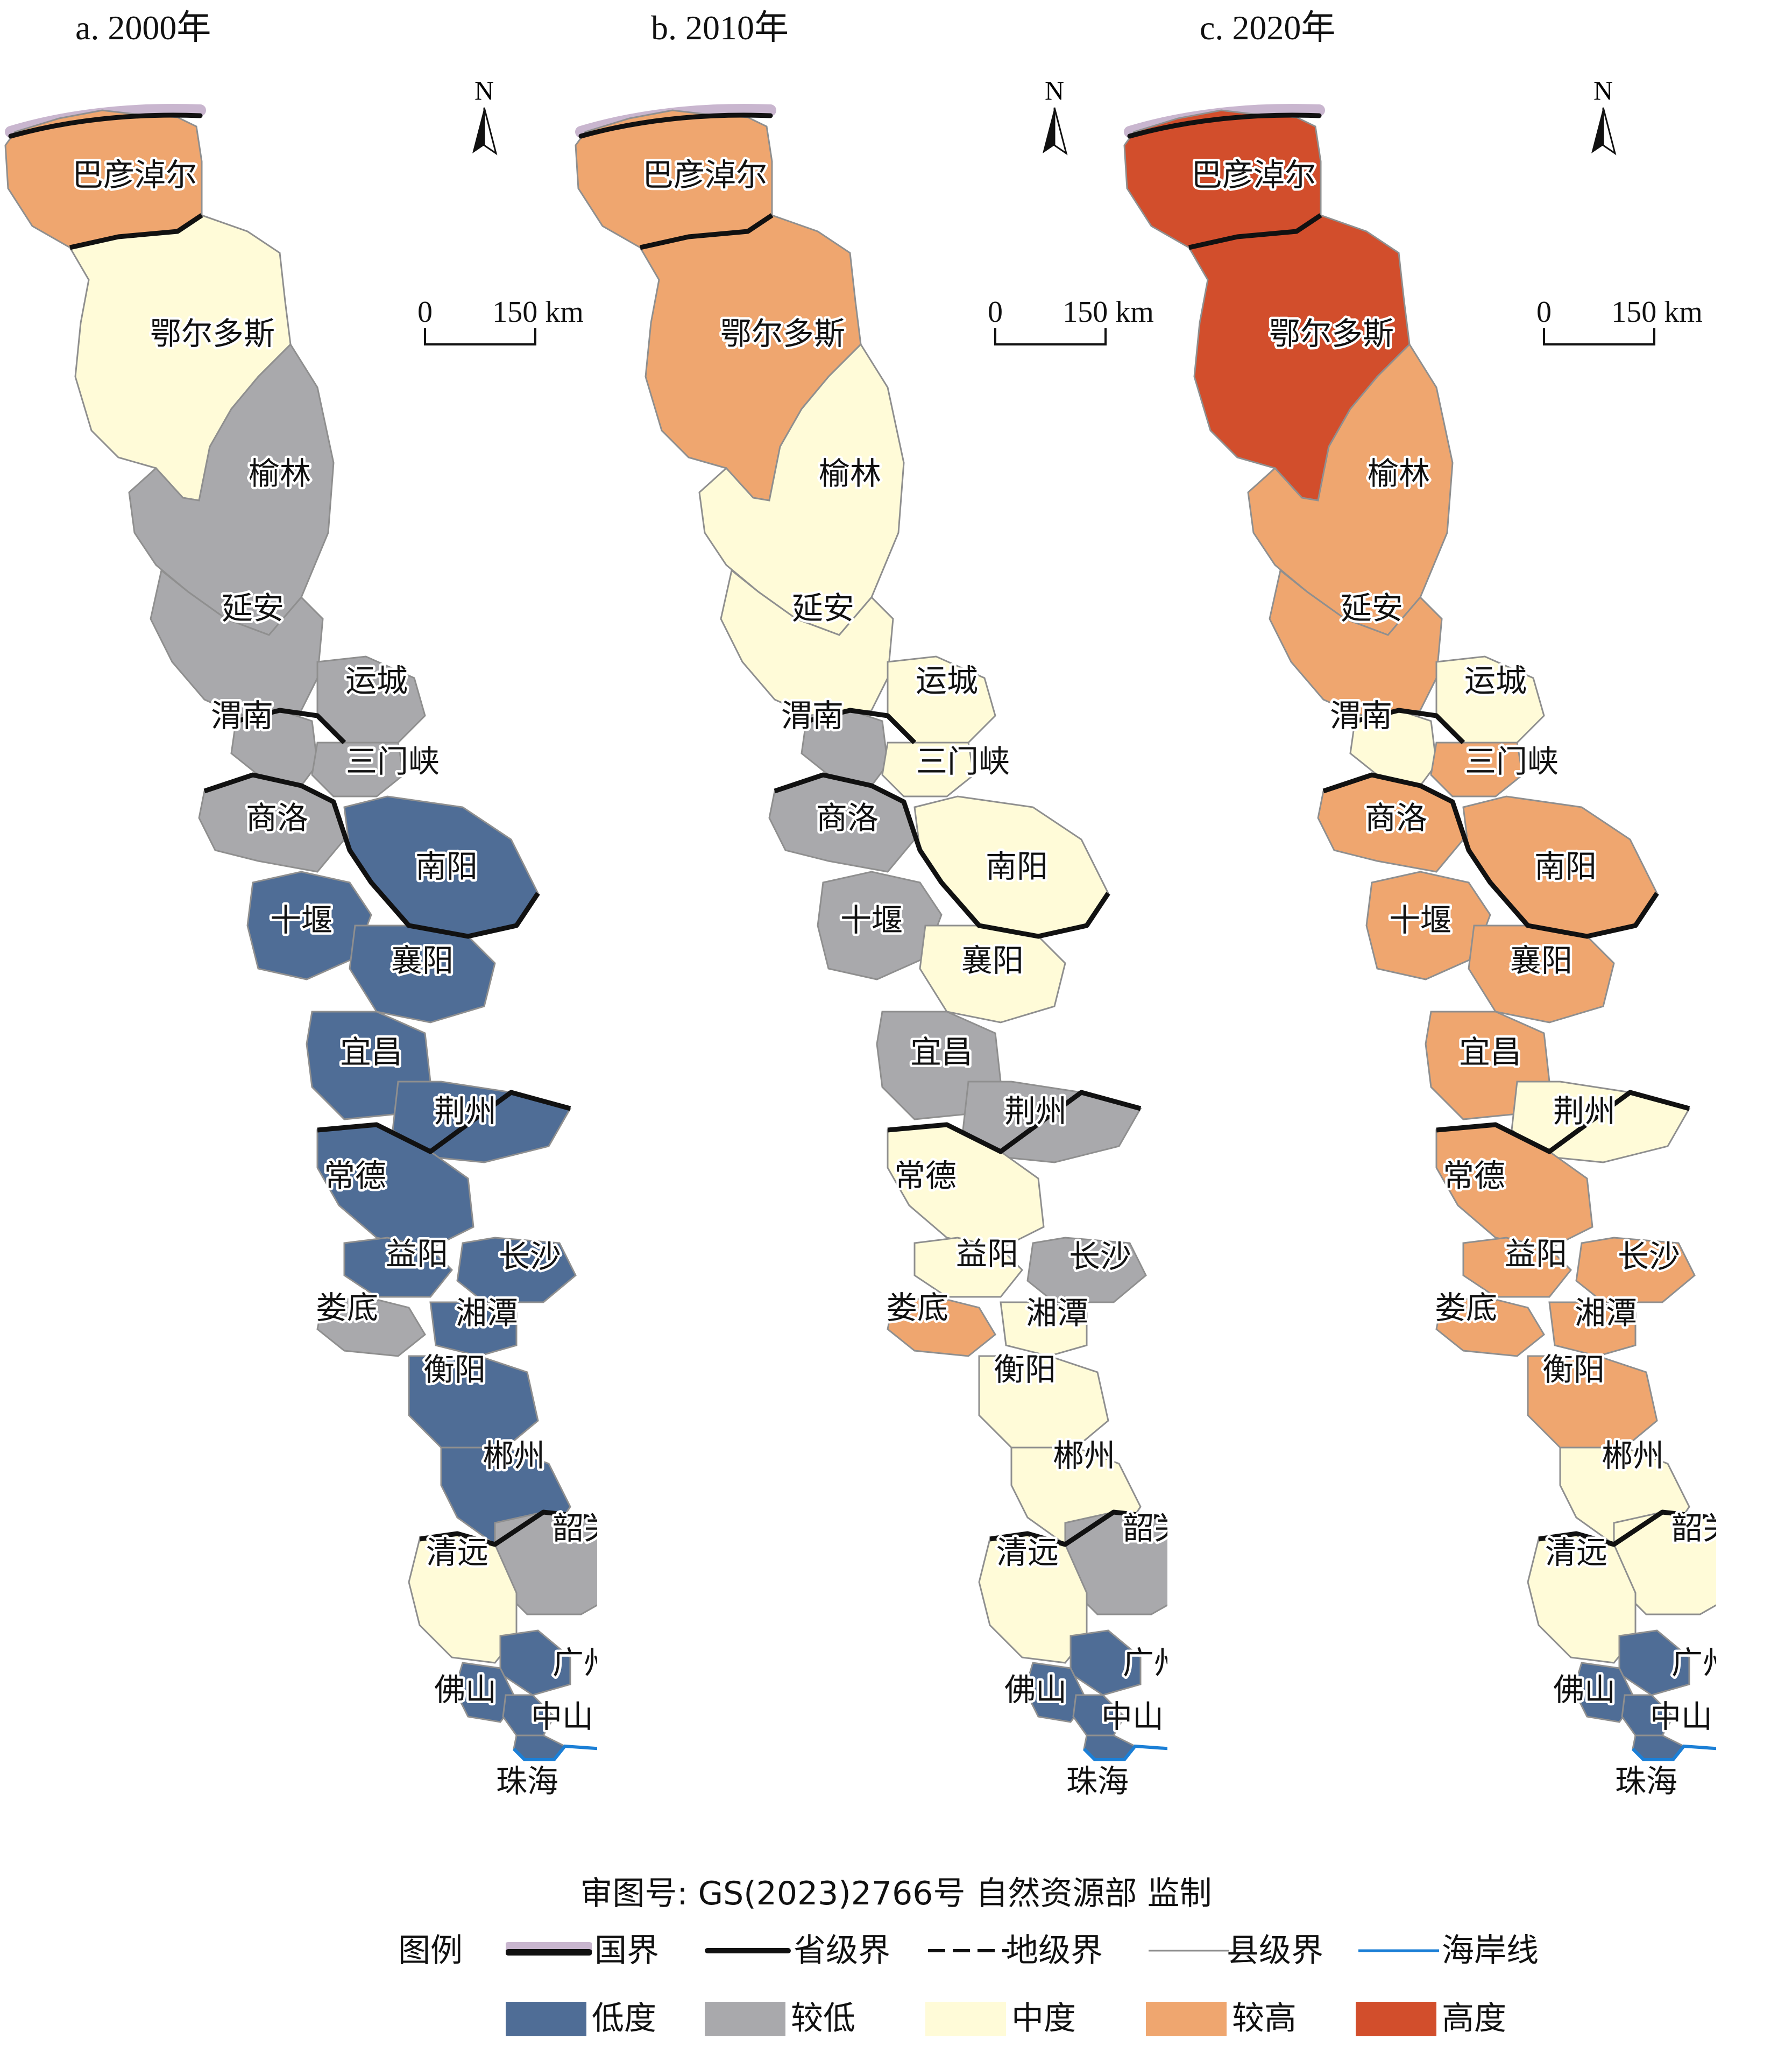  I want to click on legend-swatch-higher, so click(1186, 2019).